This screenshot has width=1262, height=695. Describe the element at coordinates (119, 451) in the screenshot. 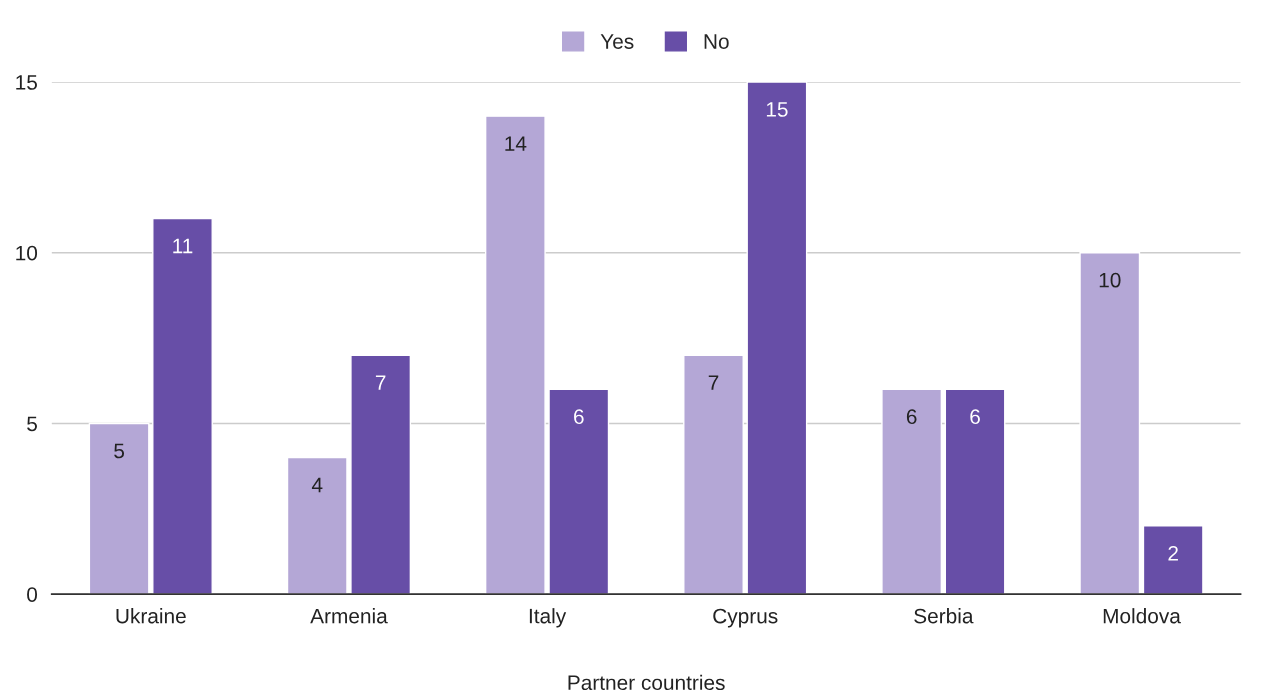

I see `data-label: 5` at that location.